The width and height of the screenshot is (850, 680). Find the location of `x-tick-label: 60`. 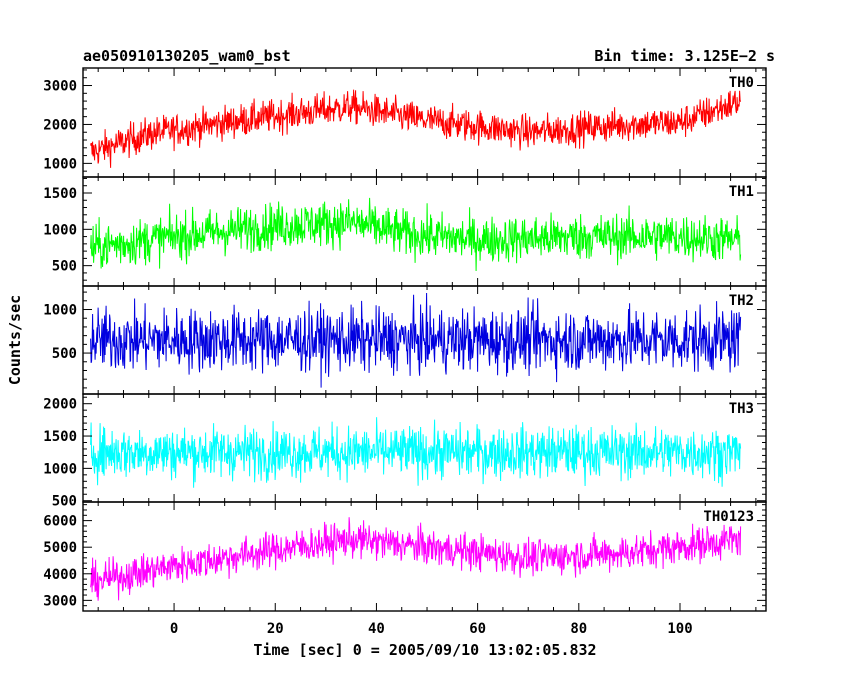

x-tick-label: 60 is located at coordinates (477, 629).